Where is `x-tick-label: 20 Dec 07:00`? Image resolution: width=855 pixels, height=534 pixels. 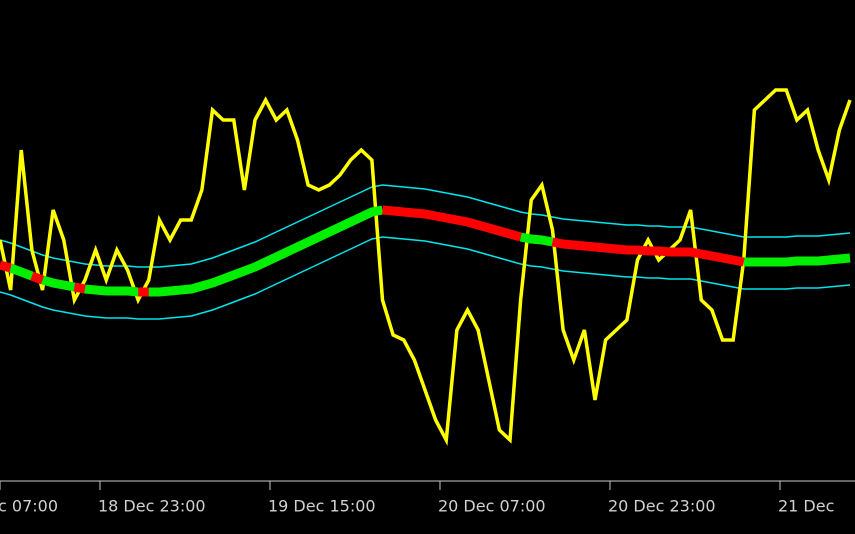
x-tick-label: 20 Dec 07:00 is located at coordinates (492, 506).